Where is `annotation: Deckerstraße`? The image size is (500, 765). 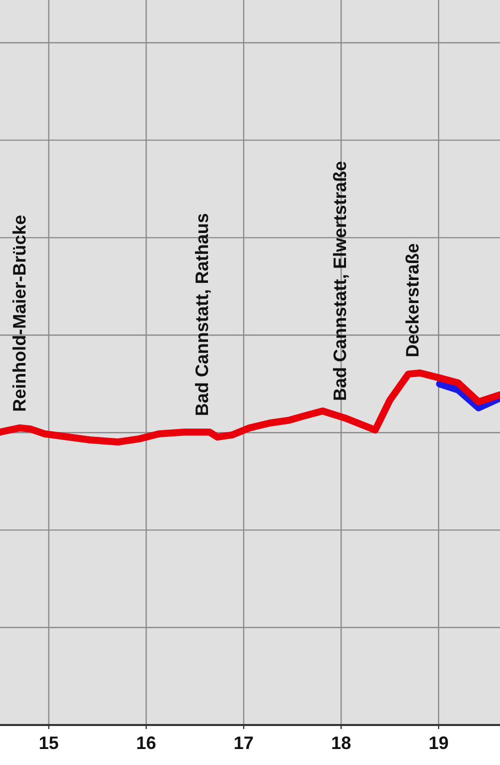
annotation: Deckerstraße is located at coordinates (412, 300).